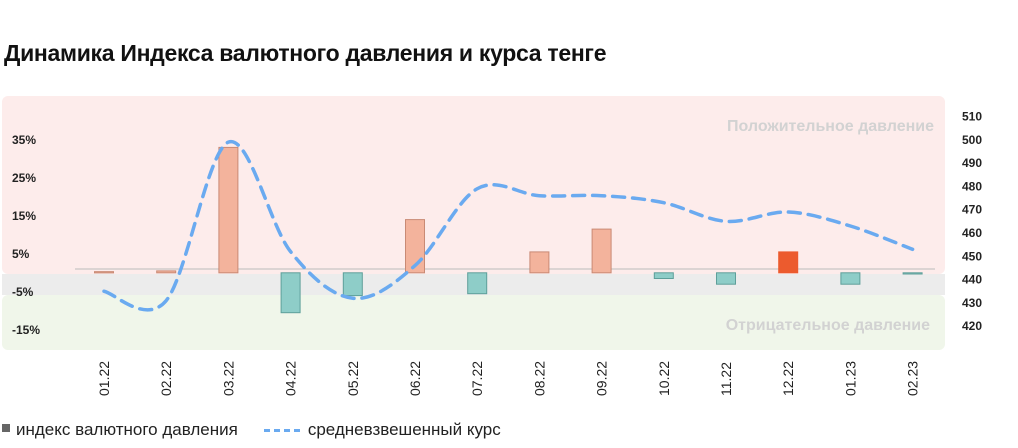 The image size is (1018, 448). What do you see at coordinates (24, 178) in the screenshot?
I see `left-tick-label: 25%` at bounding box center [24, 178].